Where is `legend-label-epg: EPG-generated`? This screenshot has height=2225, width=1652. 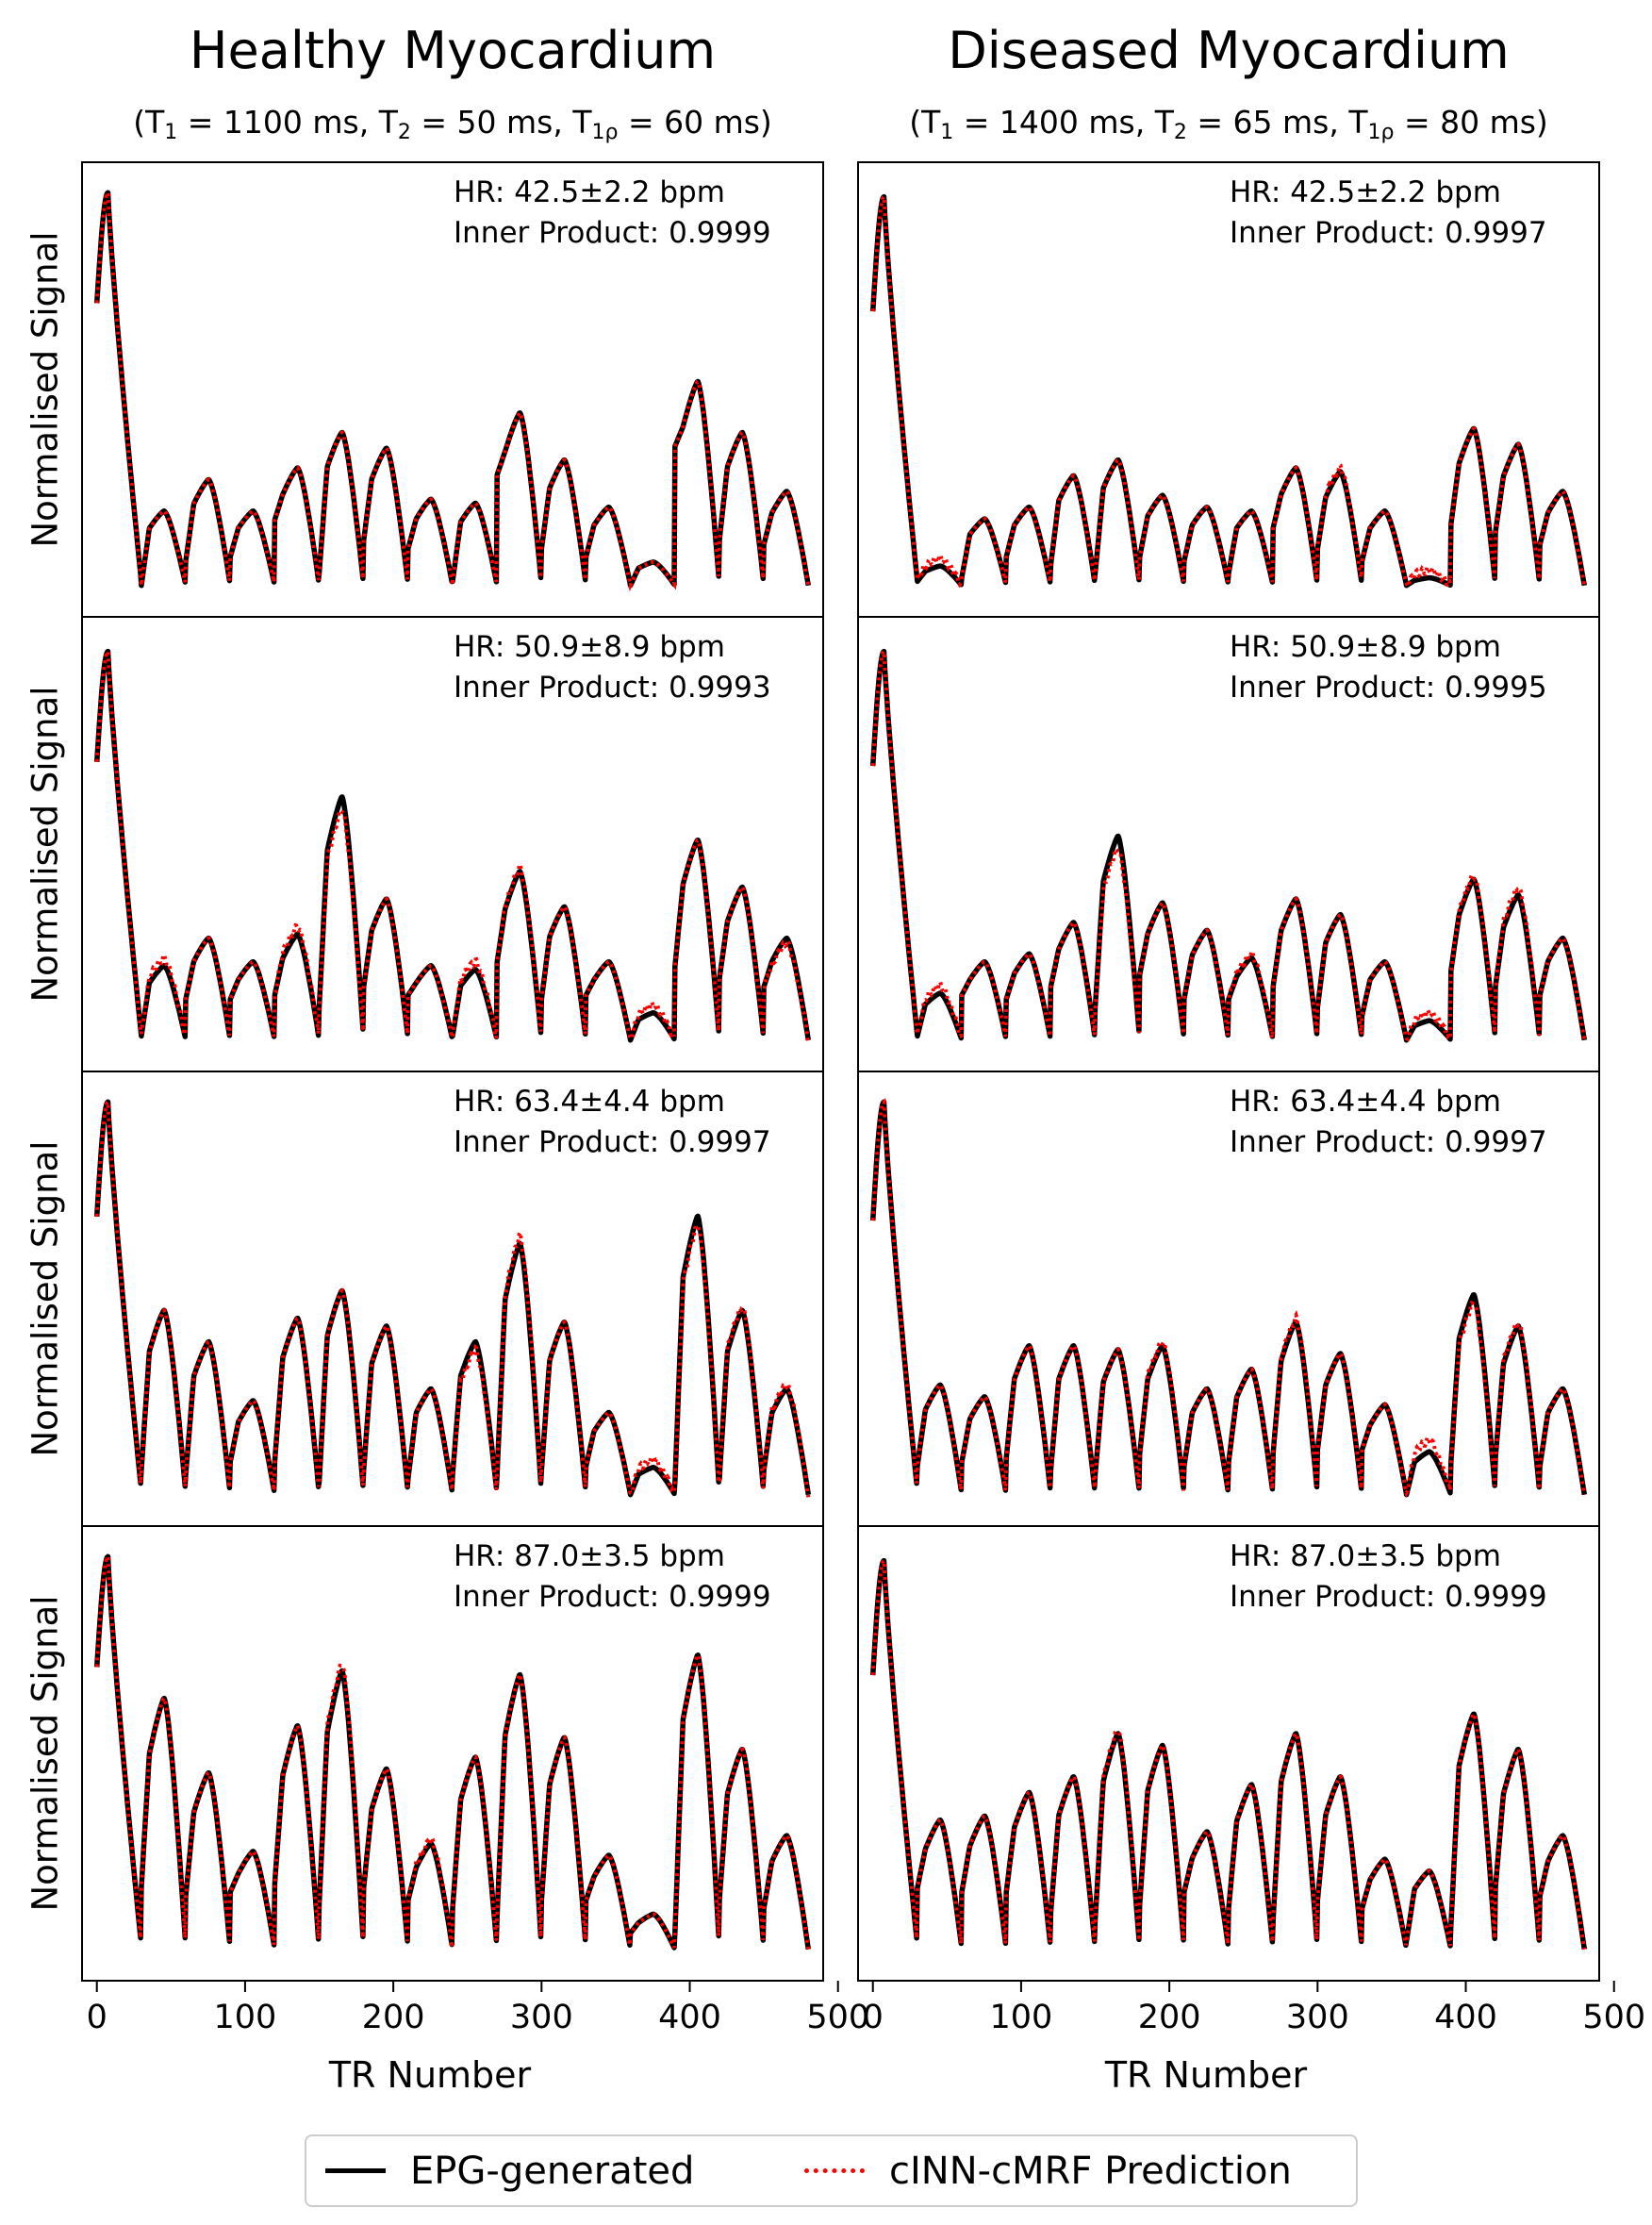 legend-label-epg: EPG-generated is located at coordinates (552, 2171).